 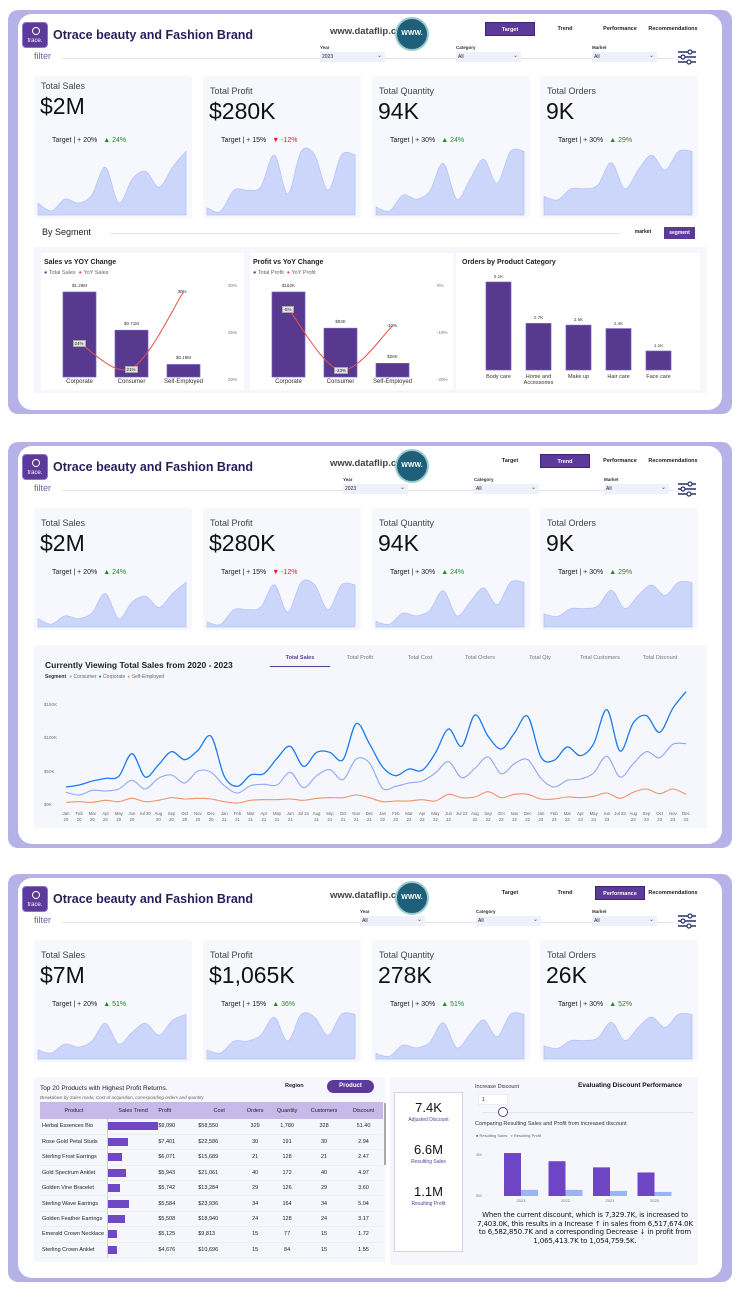 What do you see at coordinates (600, 658) in the screenshot?
I see `metric-tab: Total Customers` at bounding box center [600, 658].